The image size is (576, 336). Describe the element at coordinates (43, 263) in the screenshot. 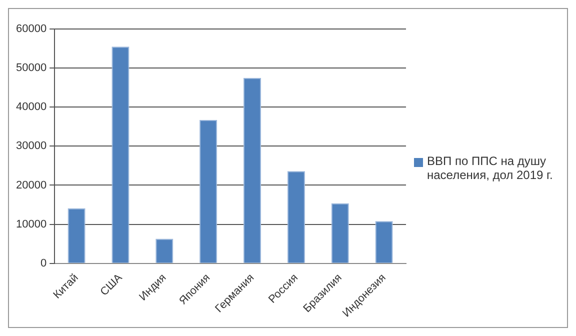

I see `y-tick-label: 0` at that location.